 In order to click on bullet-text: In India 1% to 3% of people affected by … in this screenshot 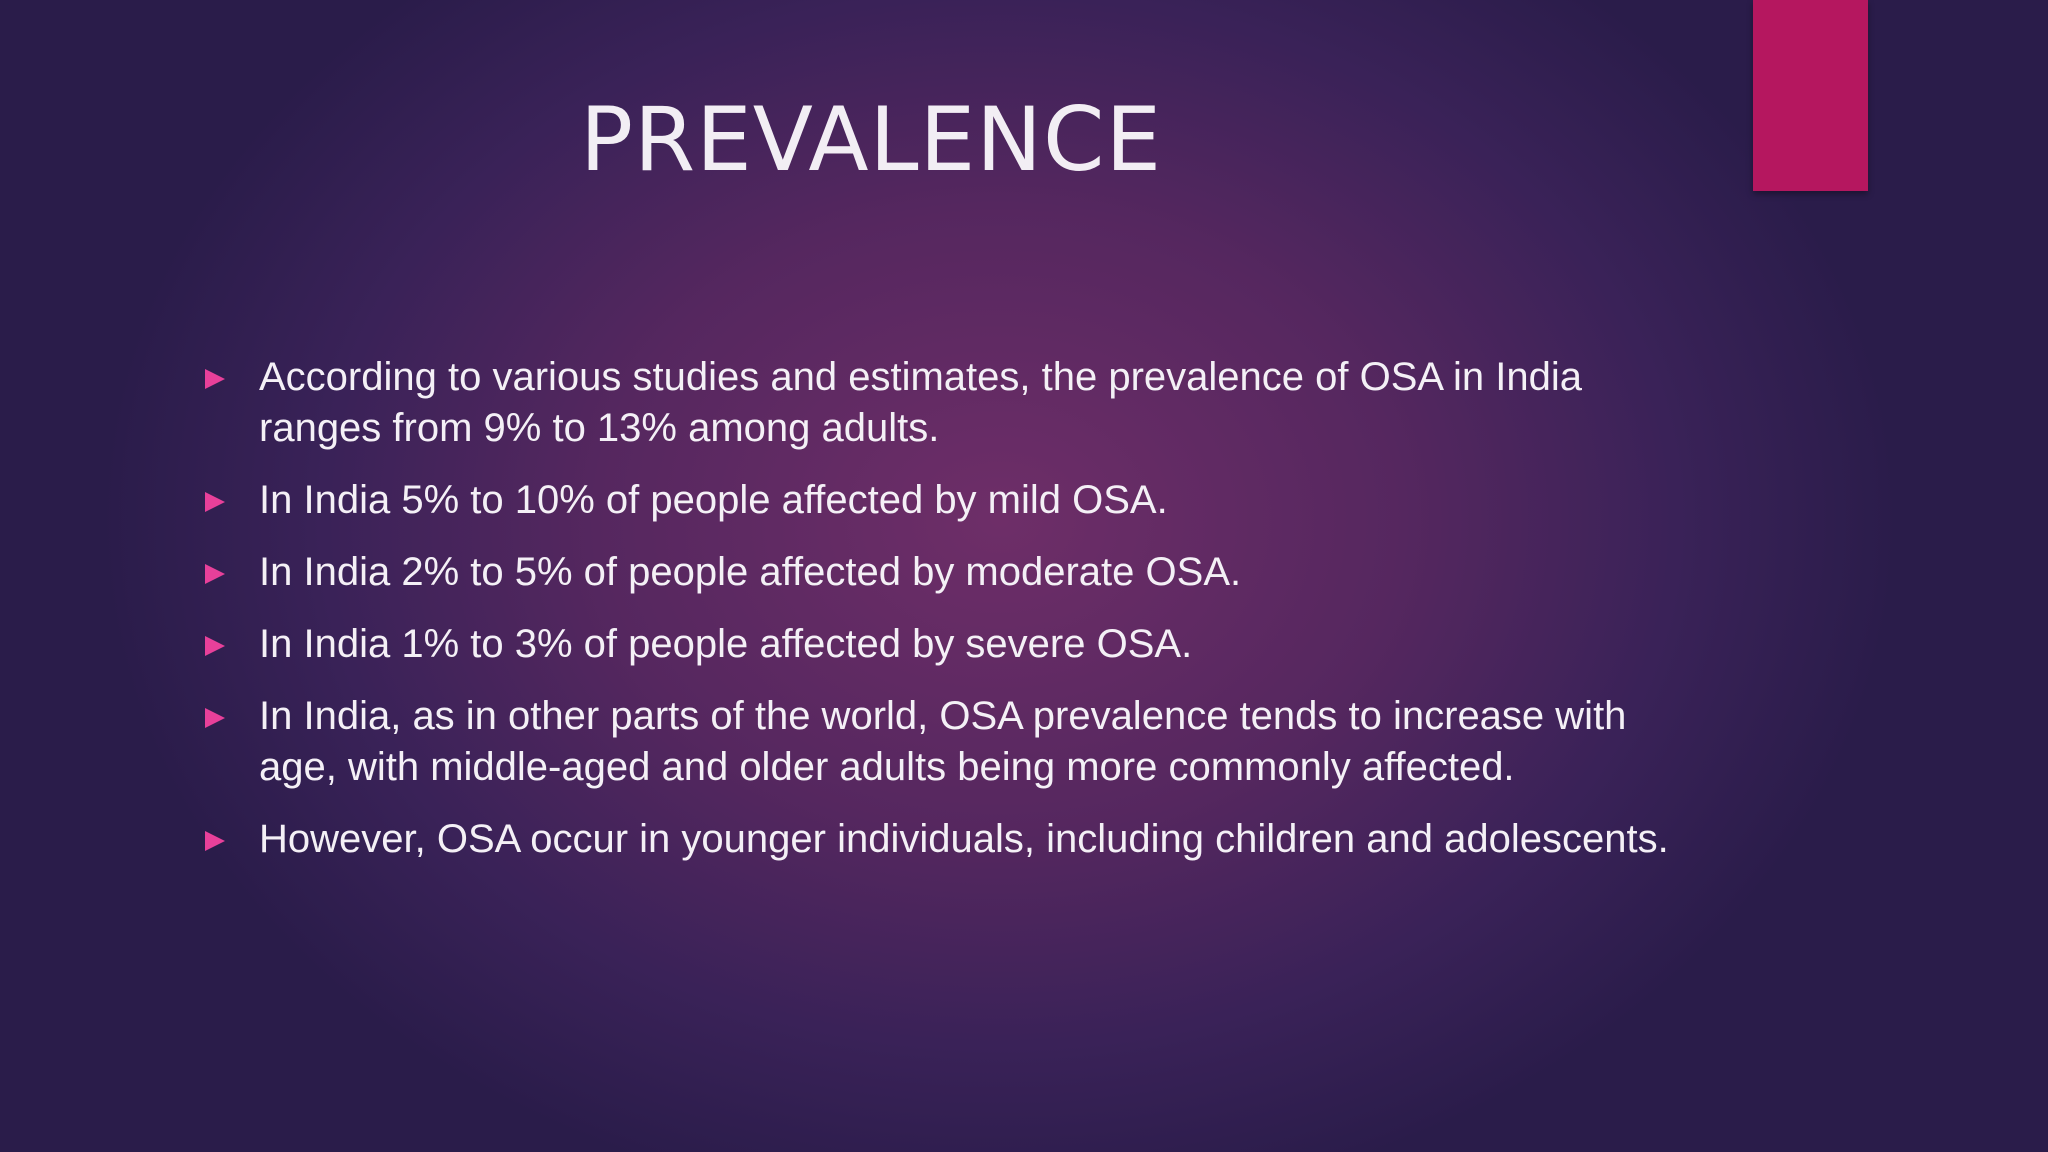, I will do `click(726, 644)`.